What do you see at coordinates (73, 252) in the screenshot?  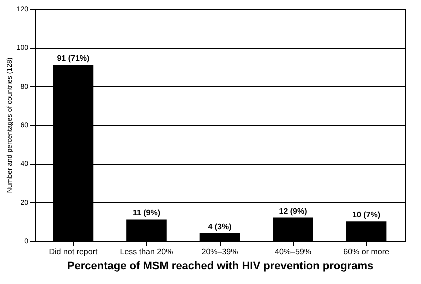 I see `x-tick-label: Did not report` at bounding box center [73, 252].